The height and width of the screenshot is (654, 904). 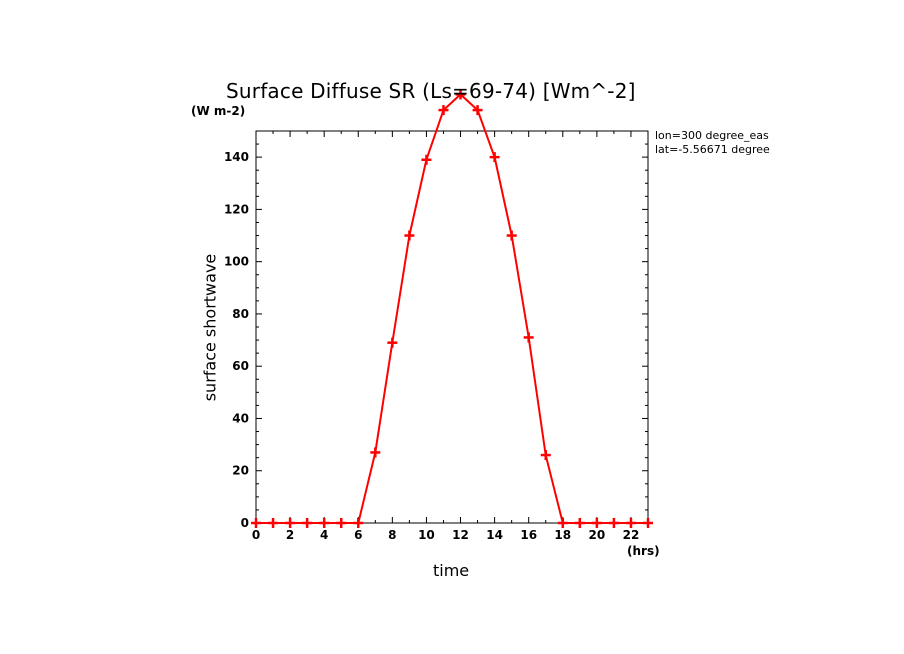 I want to click on y-tick-label: 120, so click(x=236, y=209).